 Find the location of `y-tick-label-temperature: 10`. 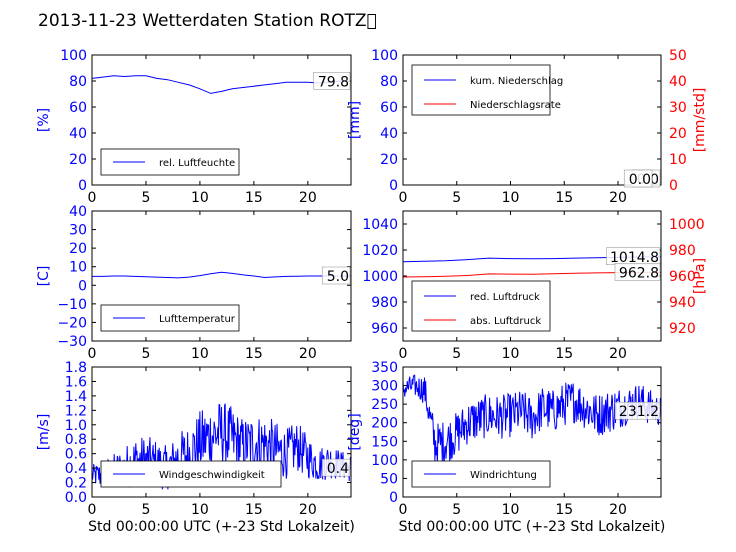

y-tick-label-temperature: 10 is located at coordinates (78, 268).